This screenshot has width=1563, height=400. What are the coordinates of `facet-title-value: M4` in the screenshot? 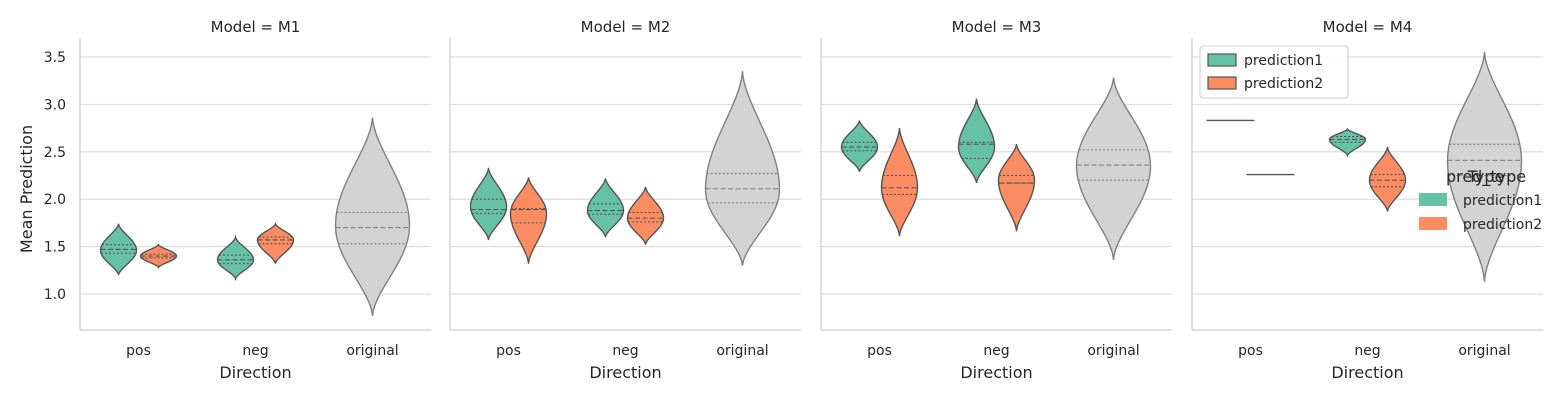 It's located at (1401, 27).